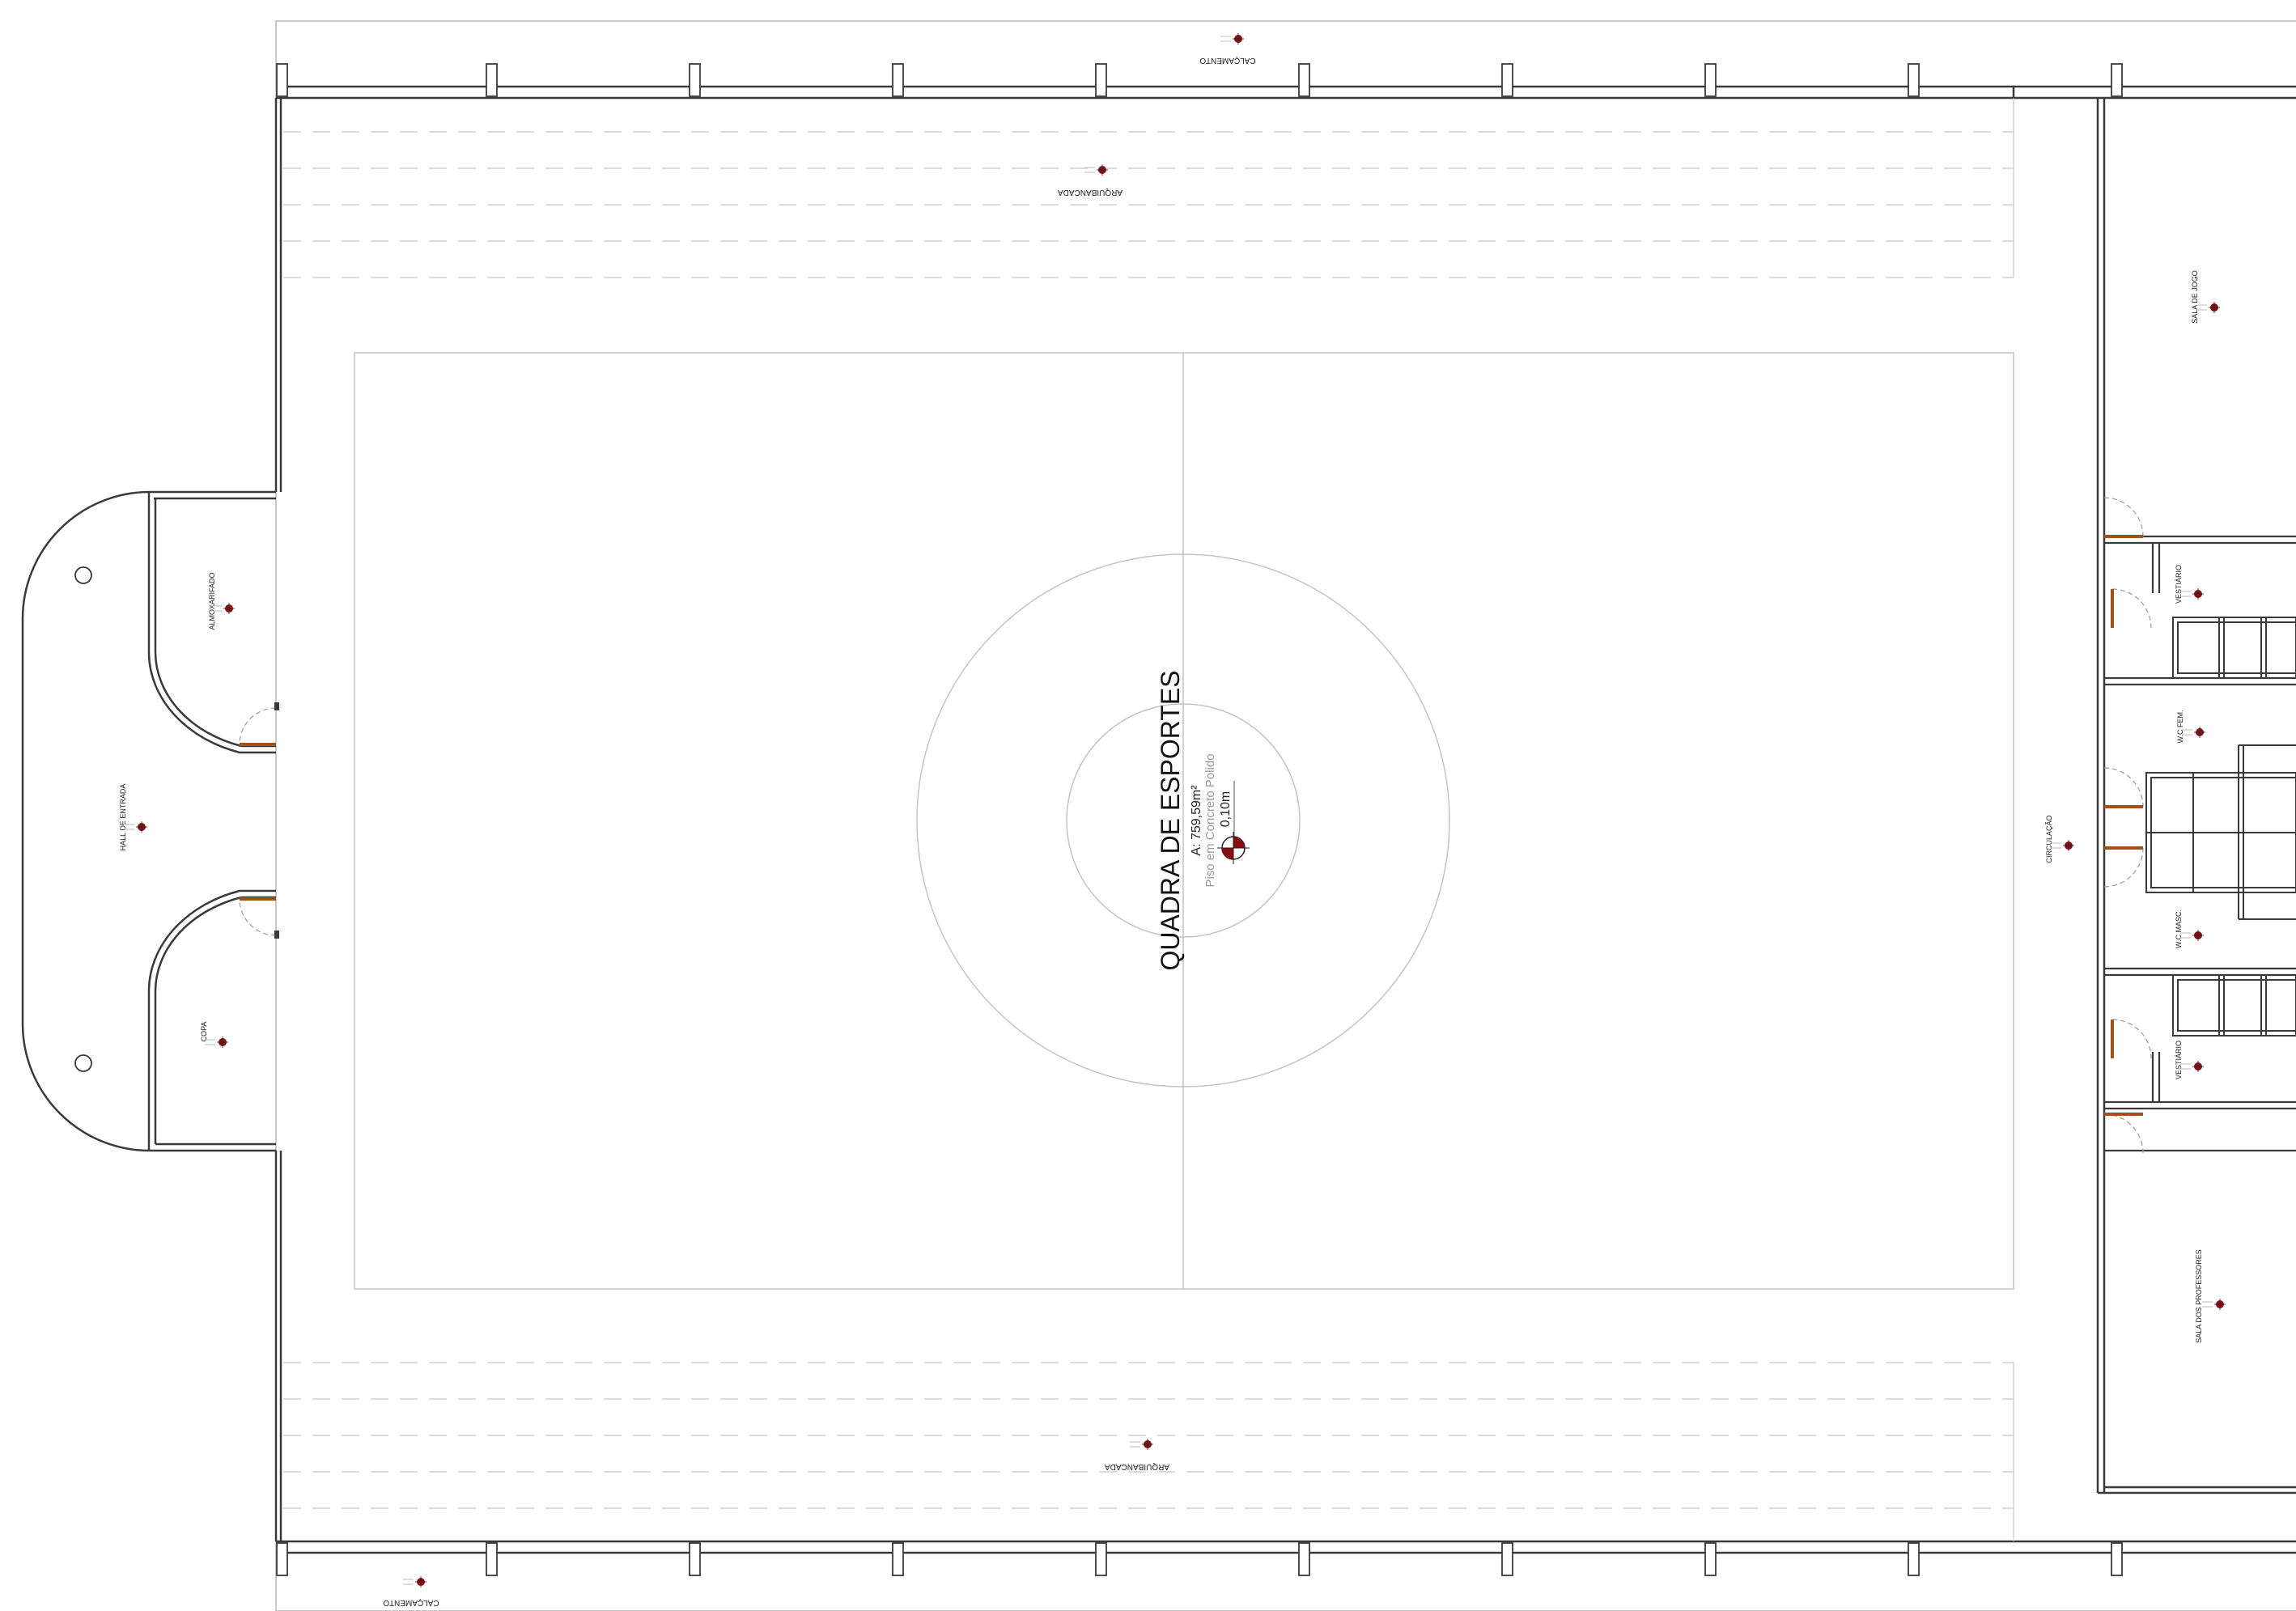 This screenshot has width=2296, height=1611. Describe the element at coordinates (2179, 1060) in the screenshot. I see `vestiario-2-label: VESTIÁRIO` at that location.